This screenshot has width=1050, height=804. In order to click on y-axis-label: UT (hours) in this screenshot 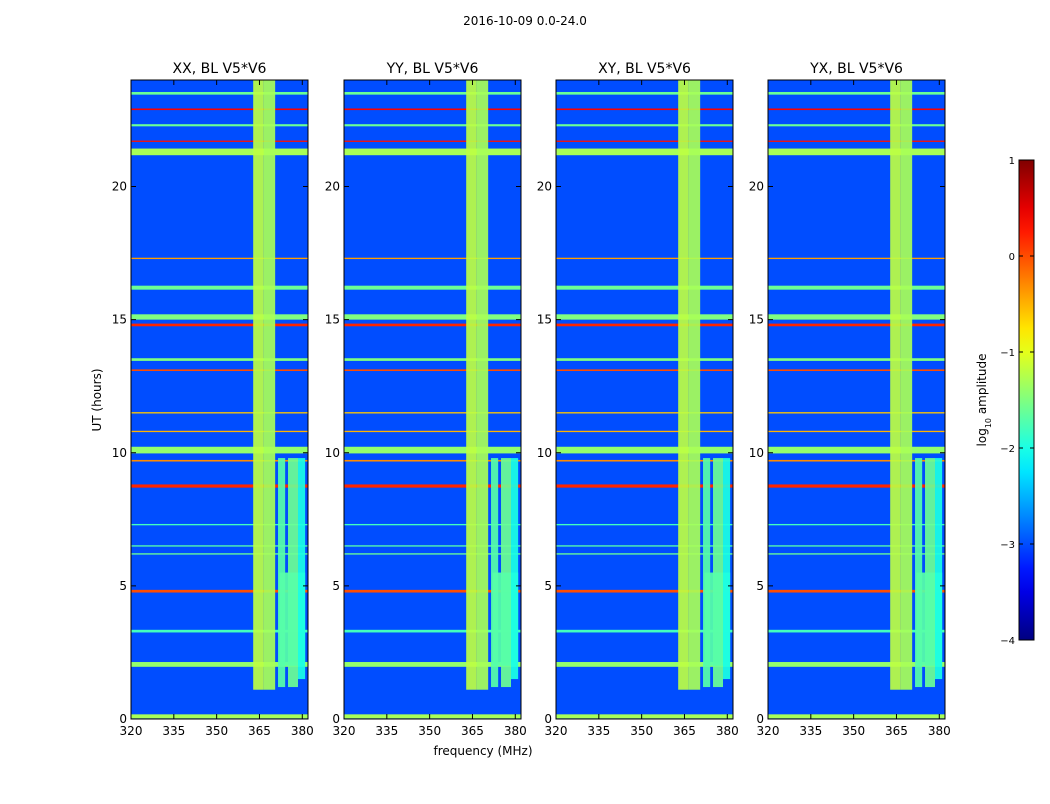, I will do `click(97, 399)`.